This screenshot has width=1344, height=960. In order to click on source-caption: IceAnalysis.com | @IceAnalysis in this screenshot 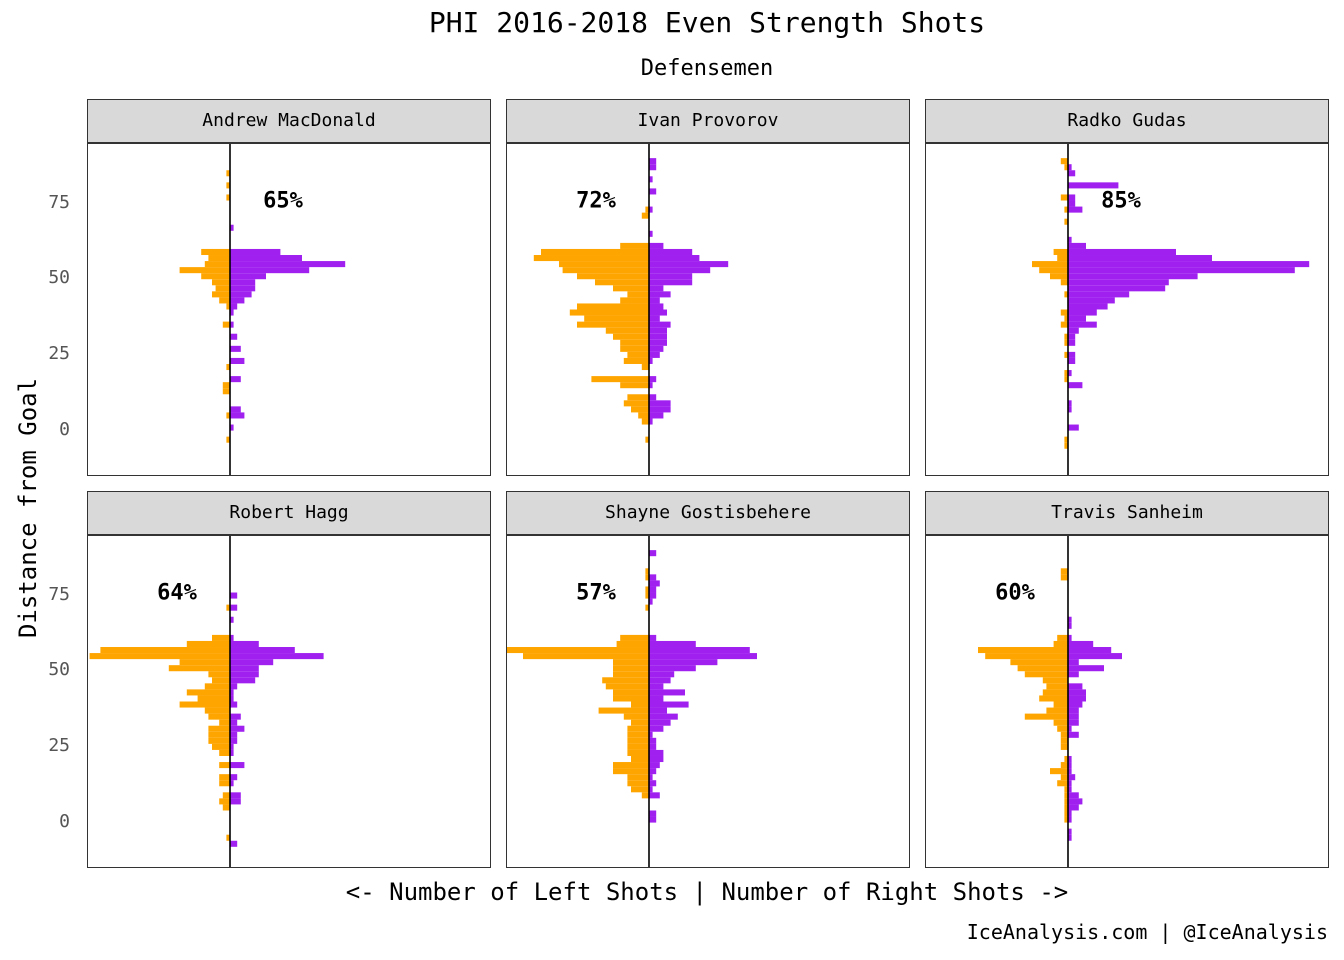, I will do `click(1147, 932)`.